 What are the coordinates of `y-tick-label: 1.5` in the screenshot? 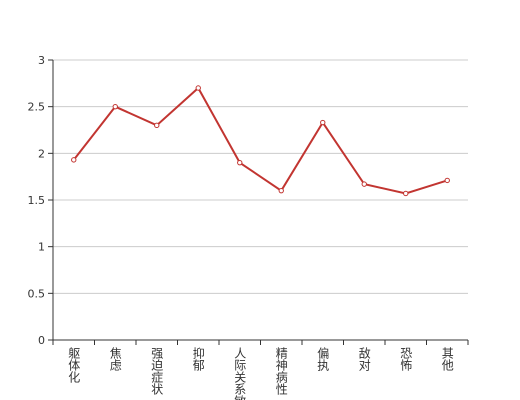 It's located at (37, 200).